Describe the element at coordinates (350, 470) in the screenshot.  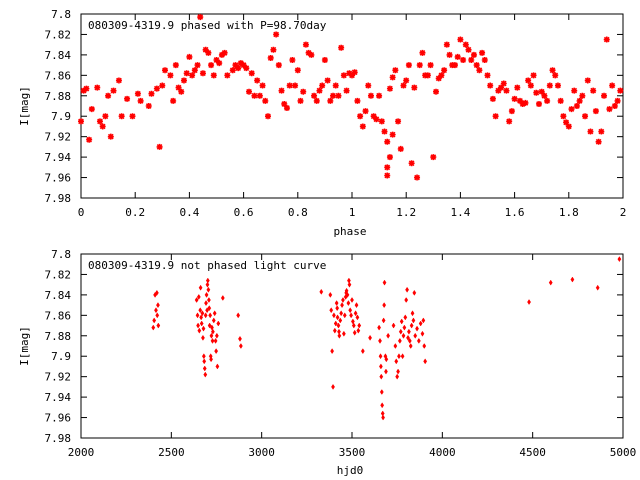
I see `unphased-x-axis-label: hjd0` at that location.